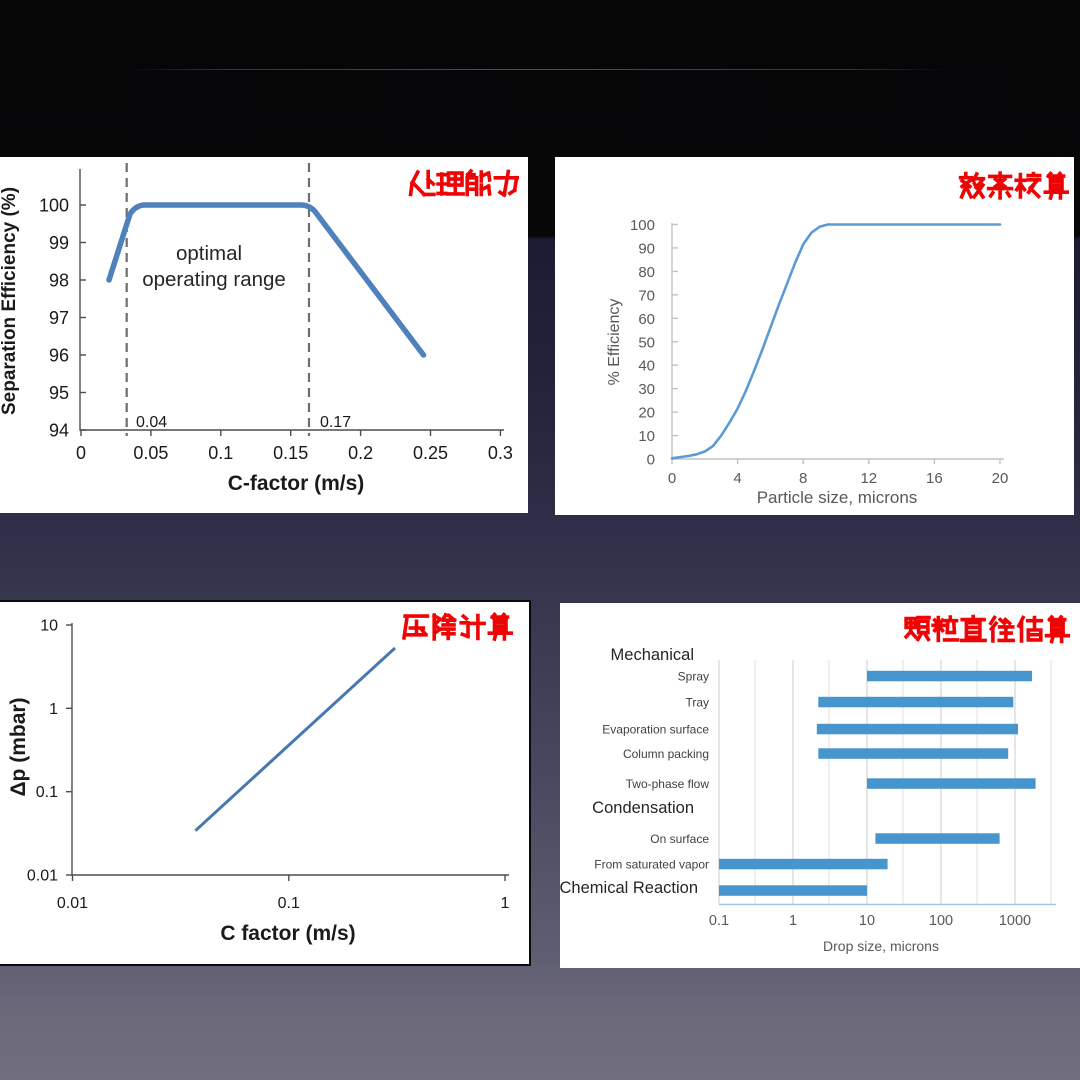 Image resolution: width=1080 pixels, height=1080 pixels. Describe the element at coordinates (881, 946) in the screenshot. I see `svg-text: Drop size, microns` at that location.